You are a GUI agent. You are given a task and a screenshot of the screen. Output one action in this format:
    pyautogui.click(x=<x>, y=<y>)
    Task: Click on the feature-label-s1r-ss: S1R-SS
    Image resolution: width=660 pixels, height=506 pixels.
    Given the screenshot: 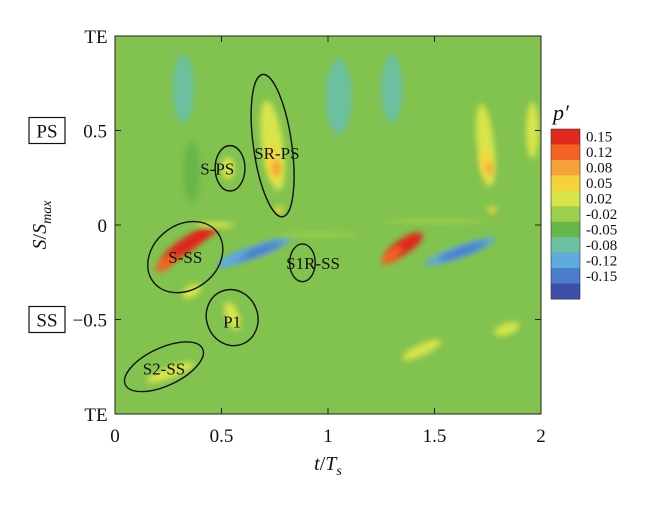 What is the action you would take?
    pyautogui.click(x=313, y=263)
    